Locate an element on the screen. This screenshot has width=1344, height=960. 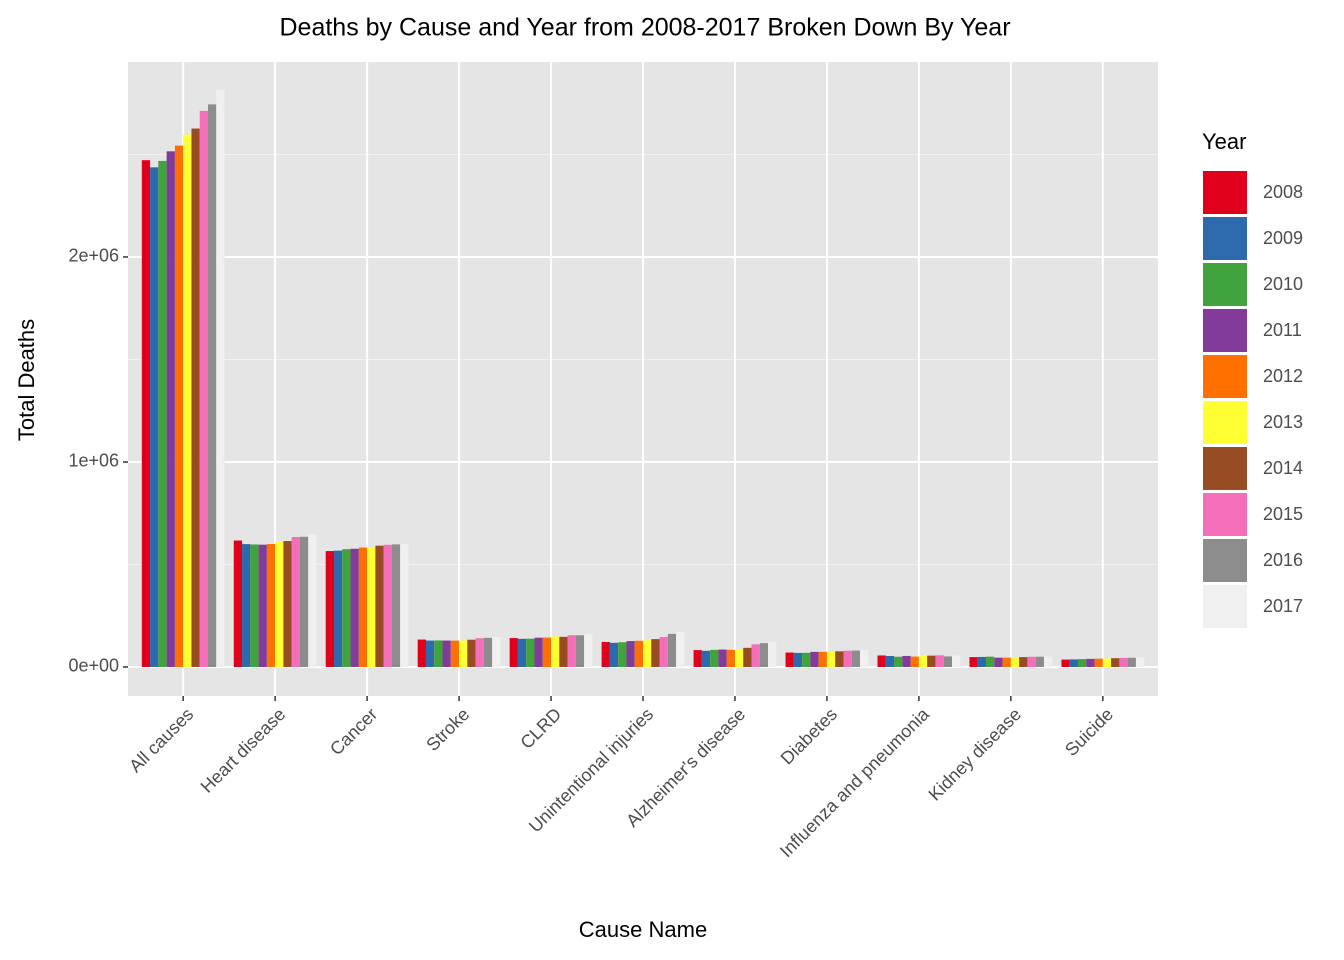
legend-label: 2013 is located at coordinates (1283, 422).